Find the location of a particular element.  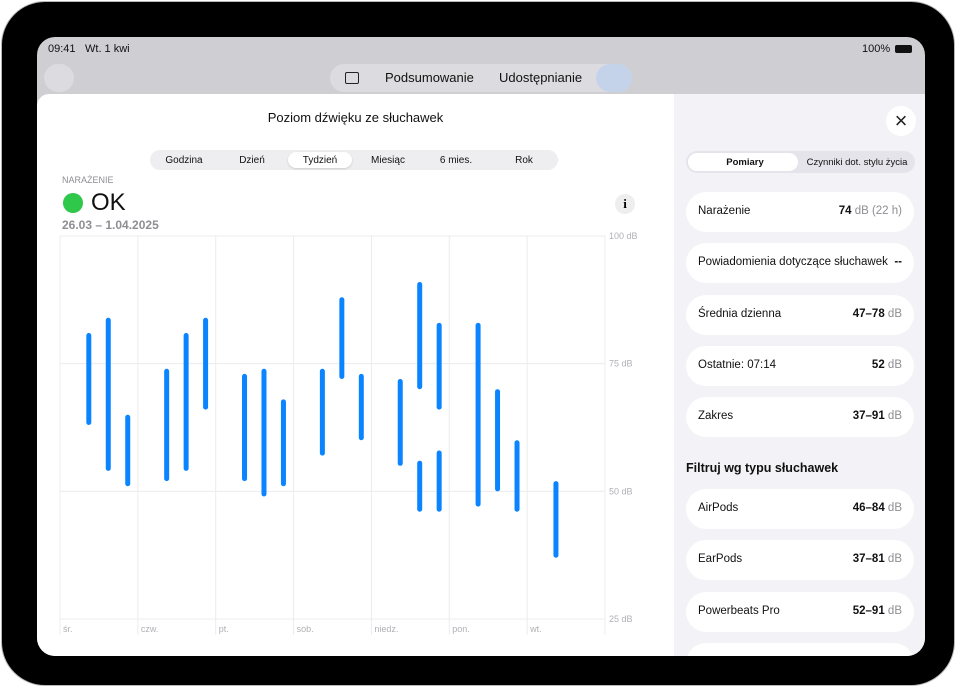

y-tick-label: 25 dB is located at coordinates (621, 619).